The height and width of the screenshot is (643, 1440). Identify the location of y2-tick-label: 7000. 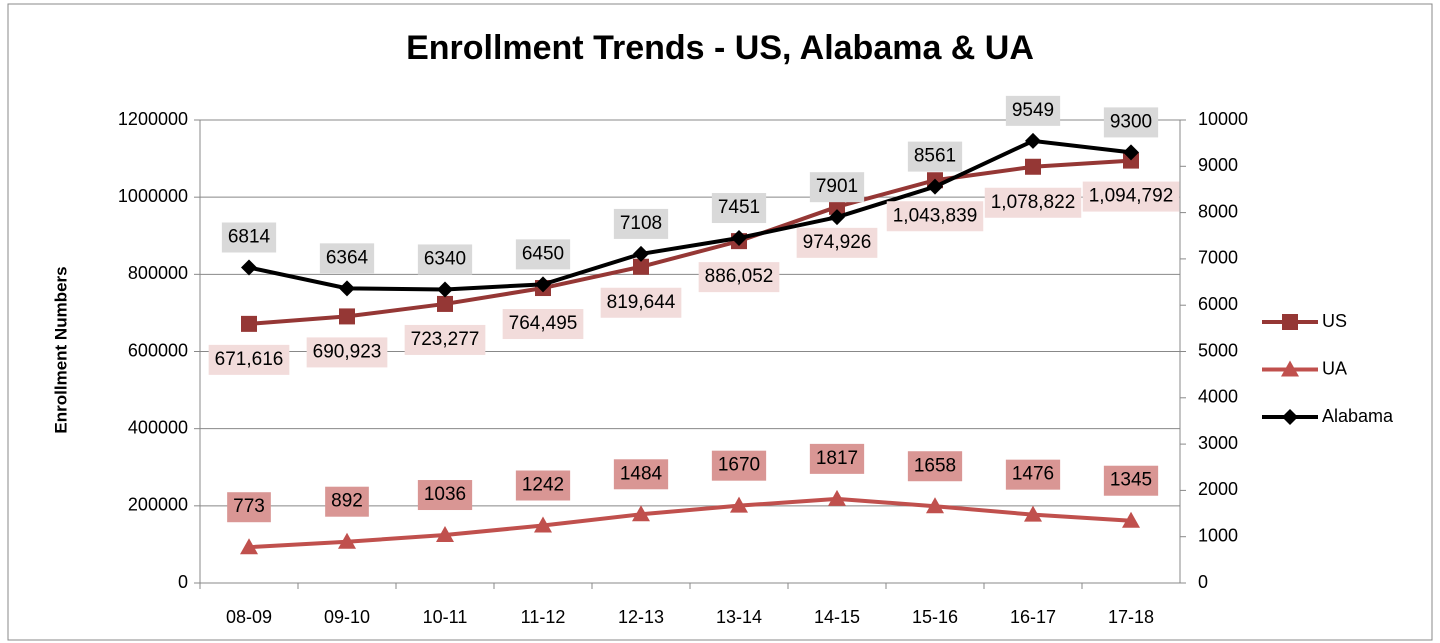
(1218, 258).